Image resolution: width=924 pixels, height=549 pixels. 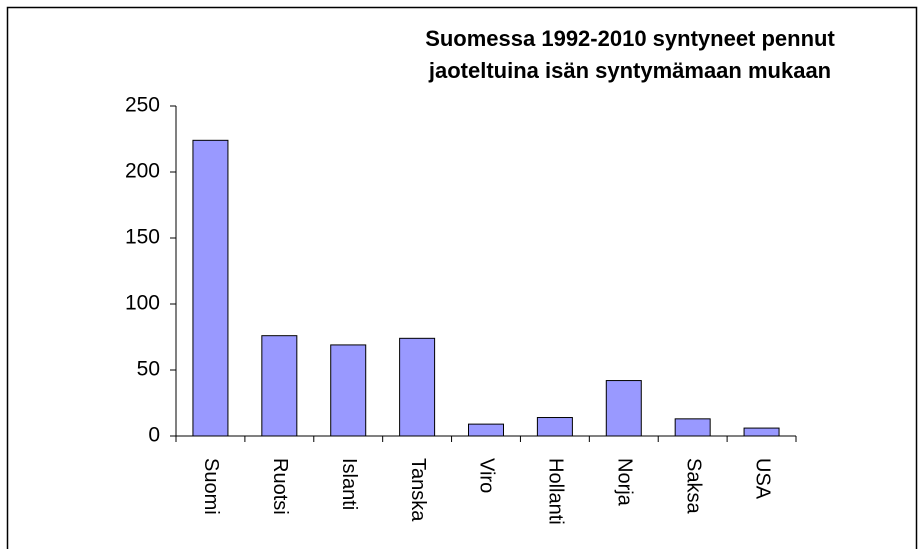 What do you see at coordinates (148, 369) in the screenshot?
I see `y-tick-label: 50` at bounding box center [148, 369].